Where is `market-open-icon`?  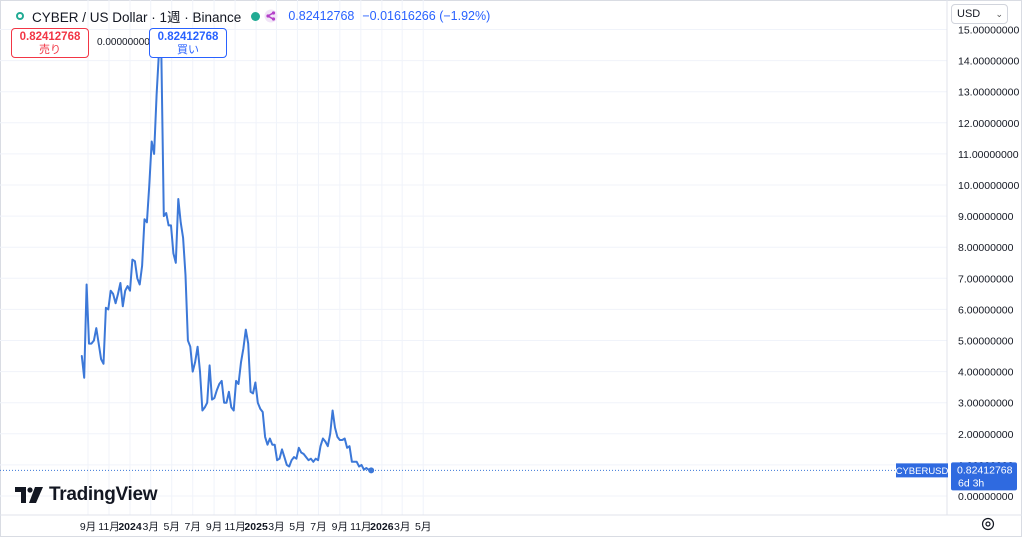 market-open-icon is located at coordinates (20, 16).